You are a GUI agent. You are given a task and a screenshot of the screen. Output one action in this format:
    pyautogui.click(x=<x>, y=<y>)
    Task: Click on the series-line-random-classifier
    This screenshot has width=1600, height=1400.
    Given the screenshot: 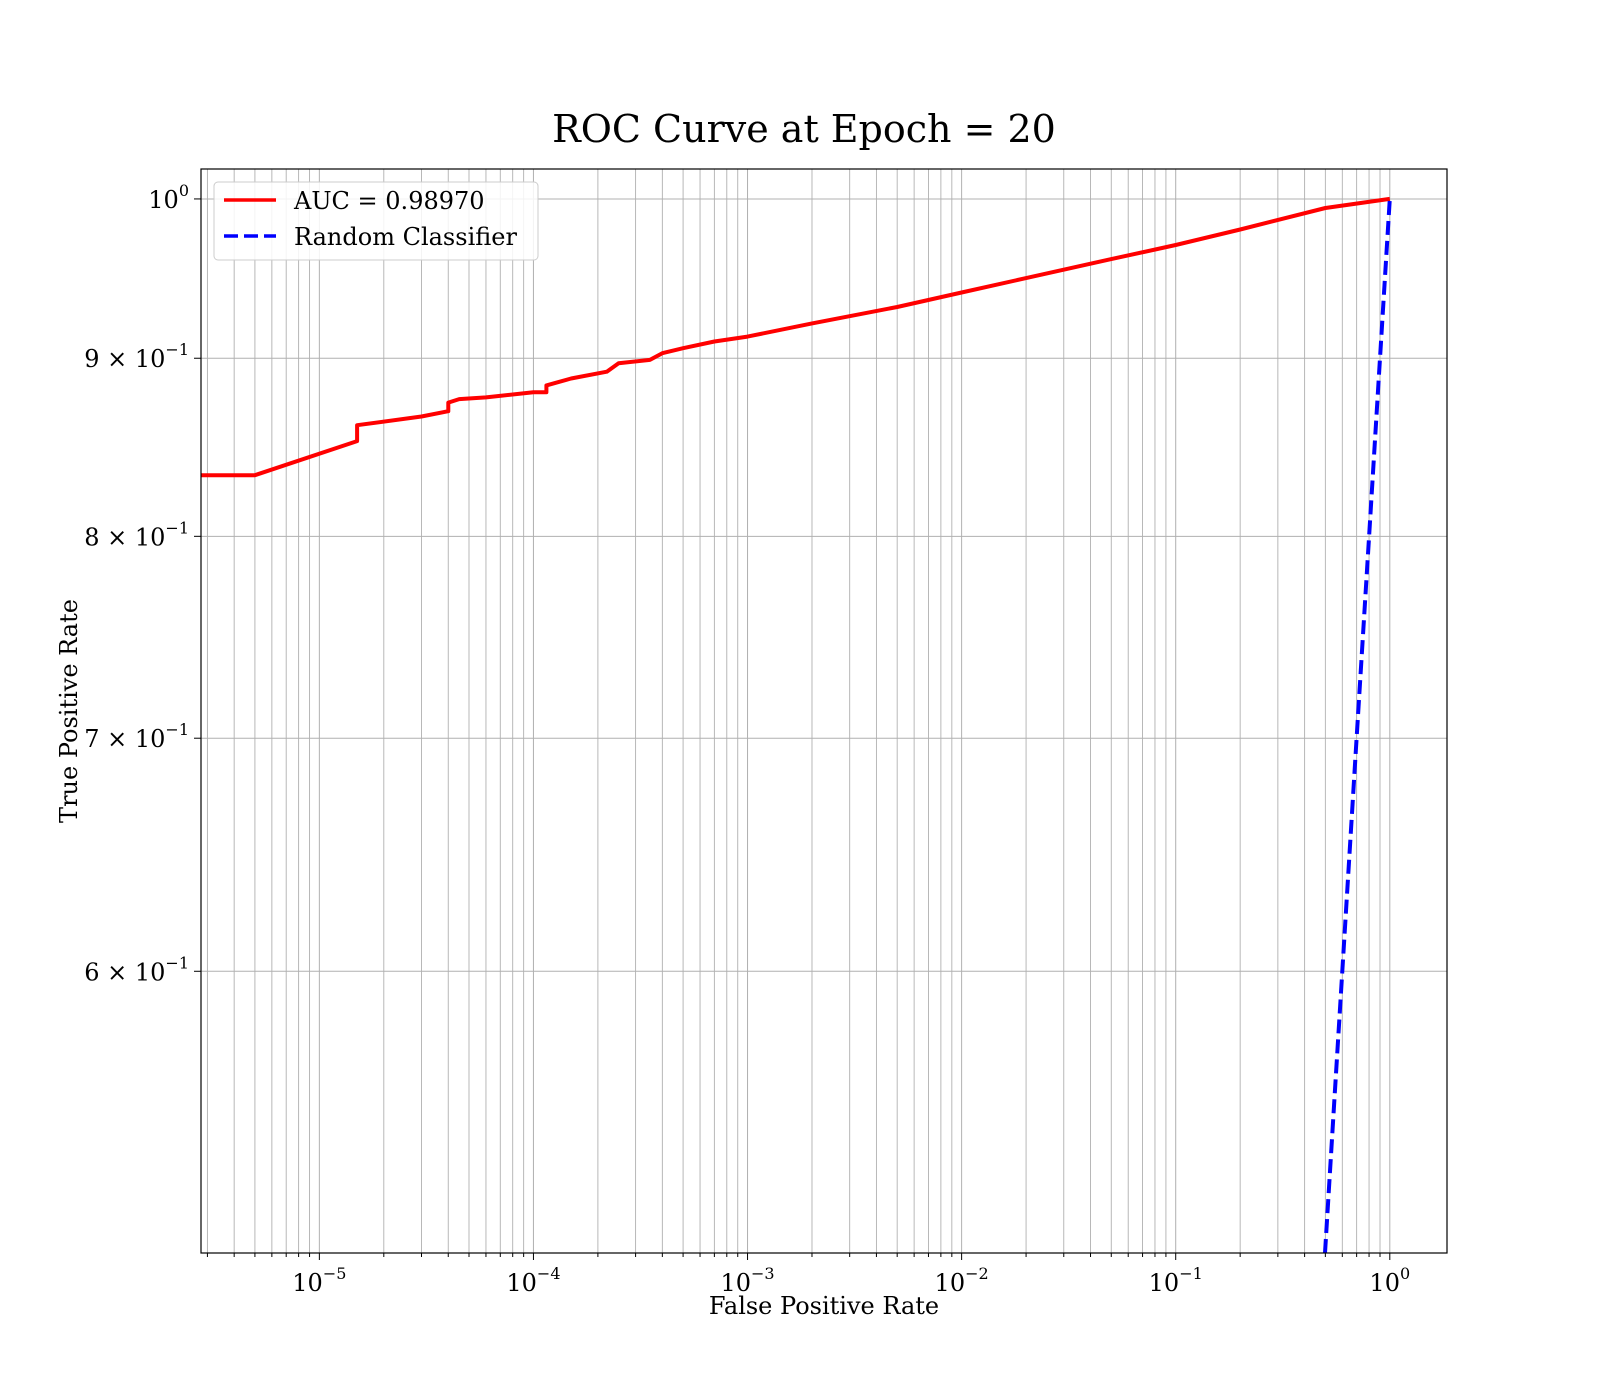 What is the action you would take?
    pyautogui.click(x=1357, y=726)
    